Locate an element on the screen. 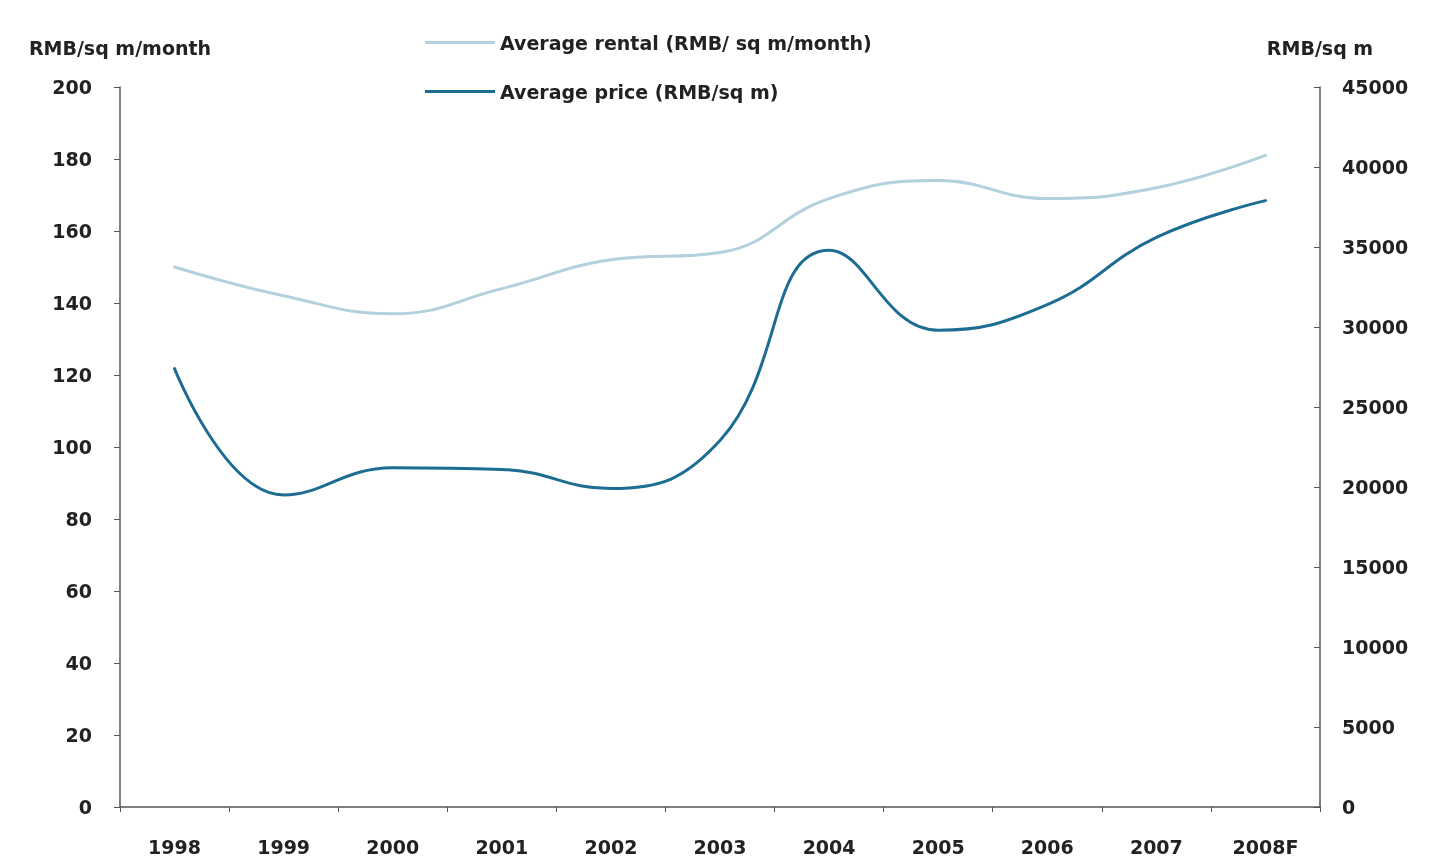 The image size is (1439, 867). y-tick-label: 120 is located at coordinates (72, 375).